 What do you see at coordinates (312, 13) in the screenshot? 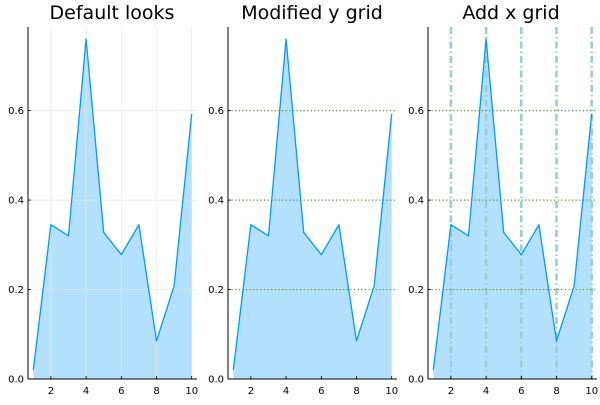
I see `panel-title: Modified y grid` at bounding box center [312, 13].